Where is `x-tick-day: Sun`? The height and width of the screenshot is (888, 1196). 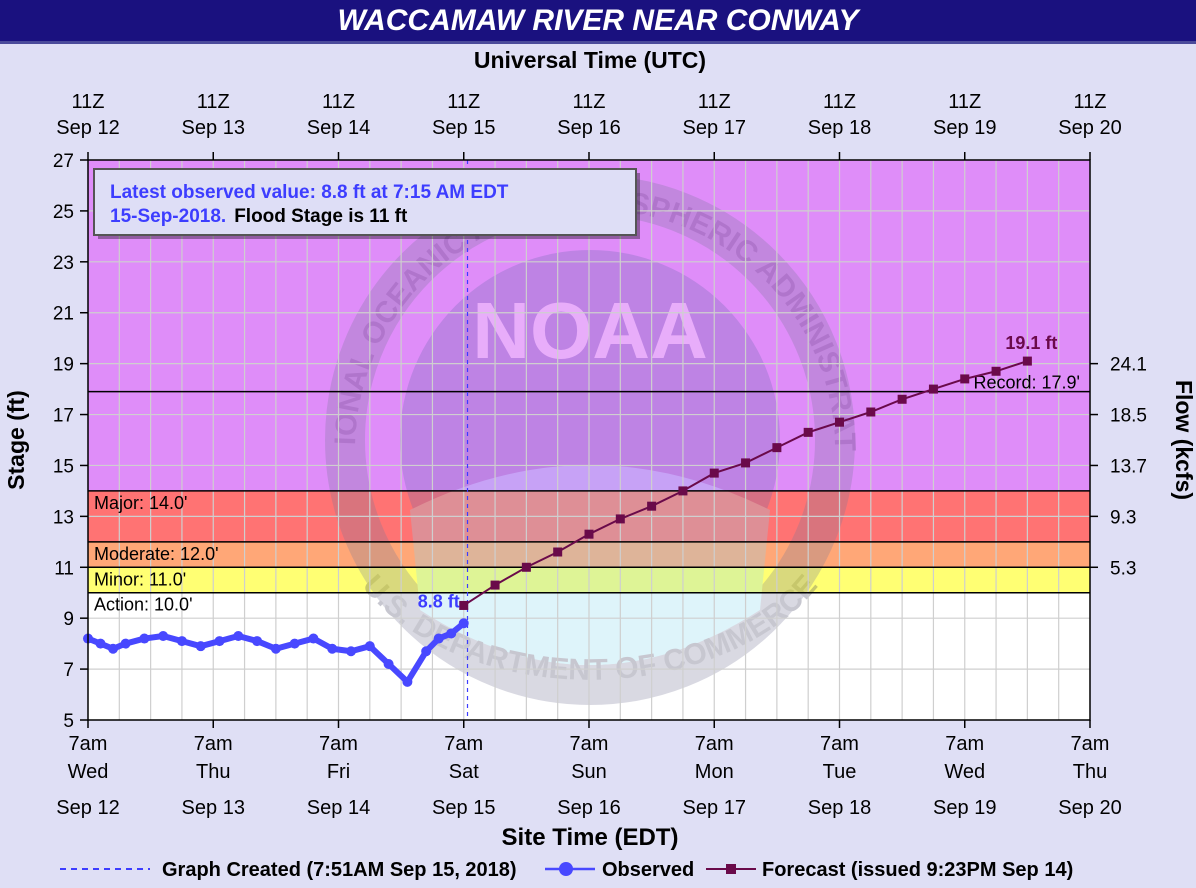
x-tick-day: Sun is located at coordinates (589, 772).